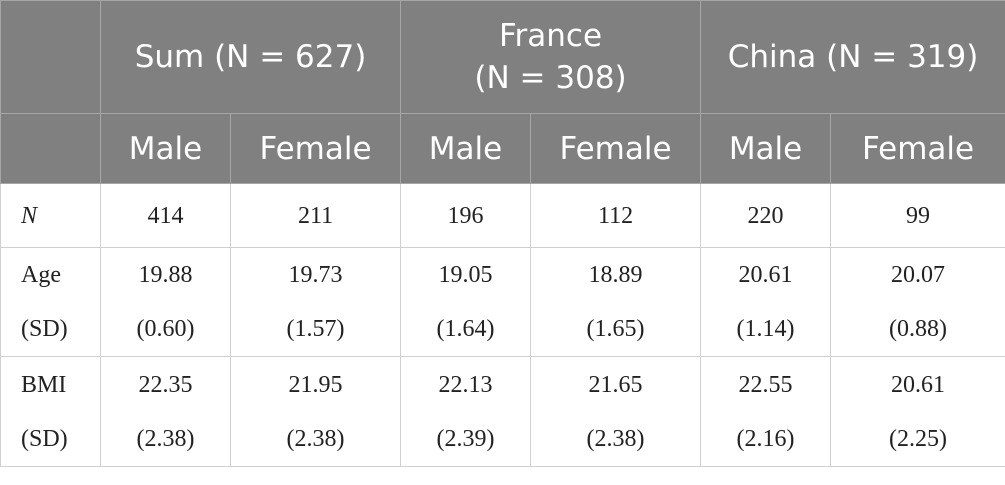 This screenshot has width=1005, height=485. Describe the element at coordinates (44, 384) in the screenshot. I see `cell-line: BMI` at that location.